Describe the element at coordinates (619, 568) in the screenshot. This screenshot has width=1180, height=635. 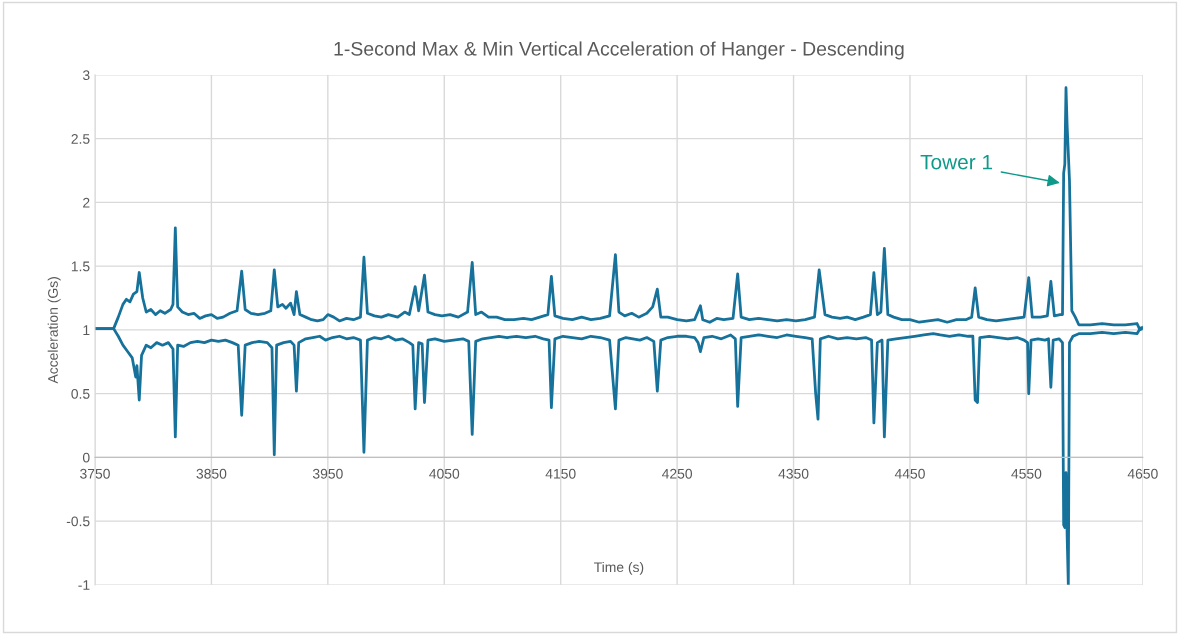
I see `x-axis-title: Time (s)` at that location.